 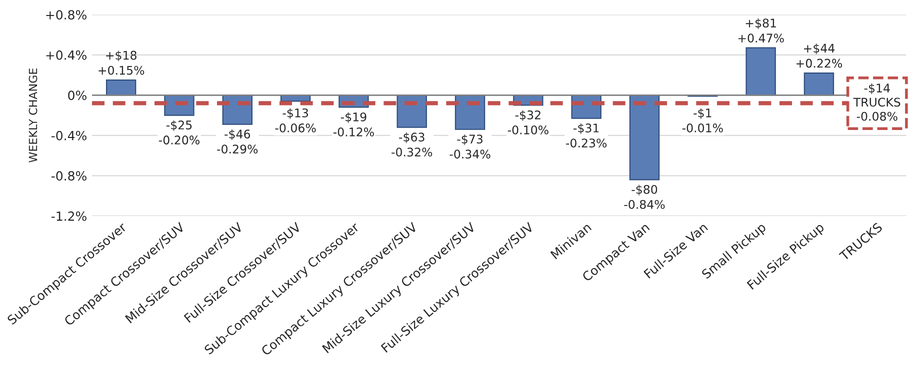 What do you see at coordinates (66, 55) in the screenshot?
I see `y-tick-label: +0.4%` at bounding box center [66, 55].